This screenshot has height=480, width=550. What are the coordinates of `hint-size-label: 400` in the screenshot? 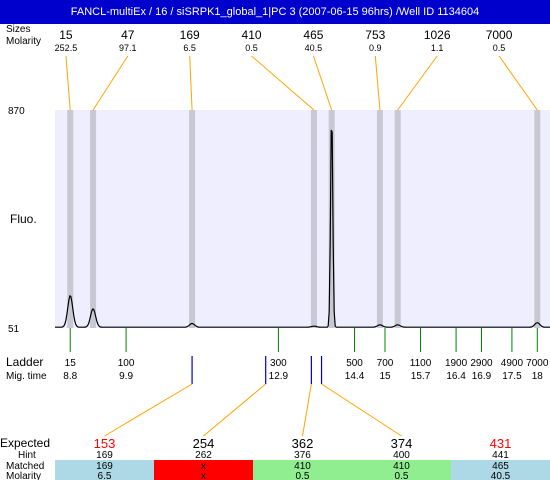 It's located at (401, 455).